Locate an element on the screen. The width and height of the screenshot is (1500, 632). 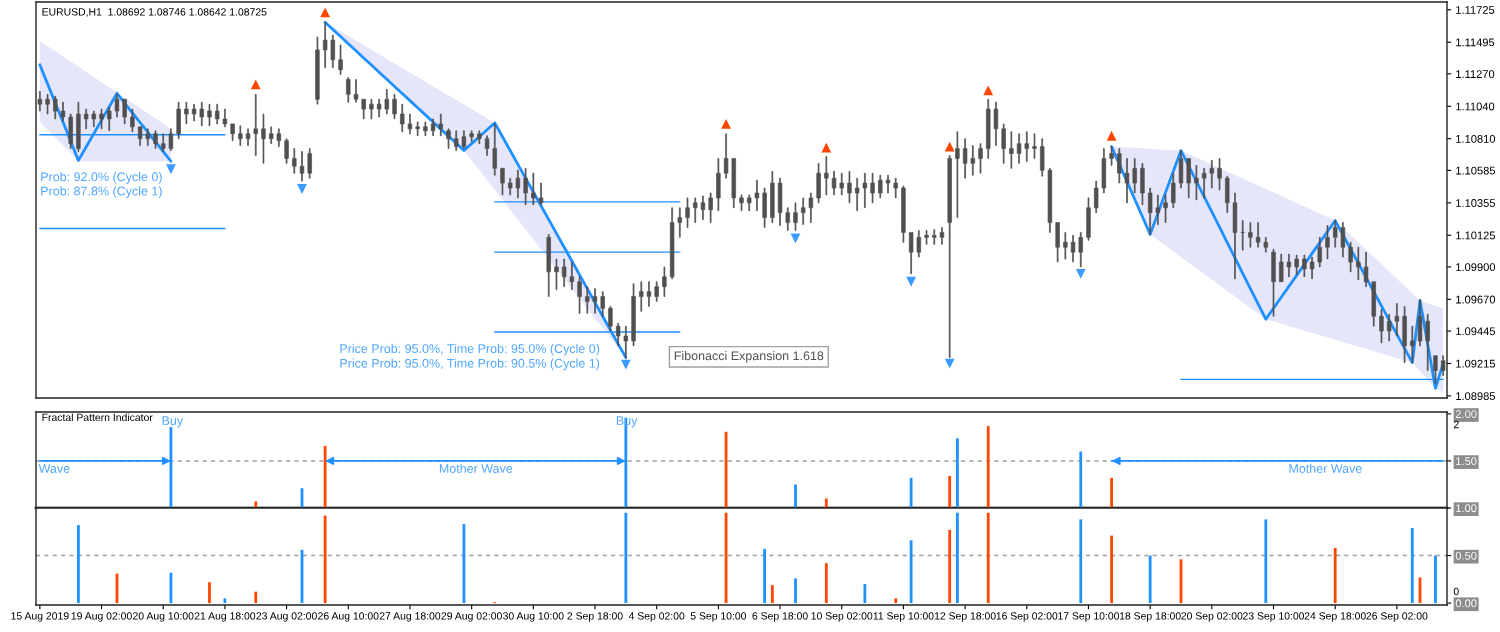
x-tick-label: 27 Aug 18:00 is located at coordinates (410, 617).